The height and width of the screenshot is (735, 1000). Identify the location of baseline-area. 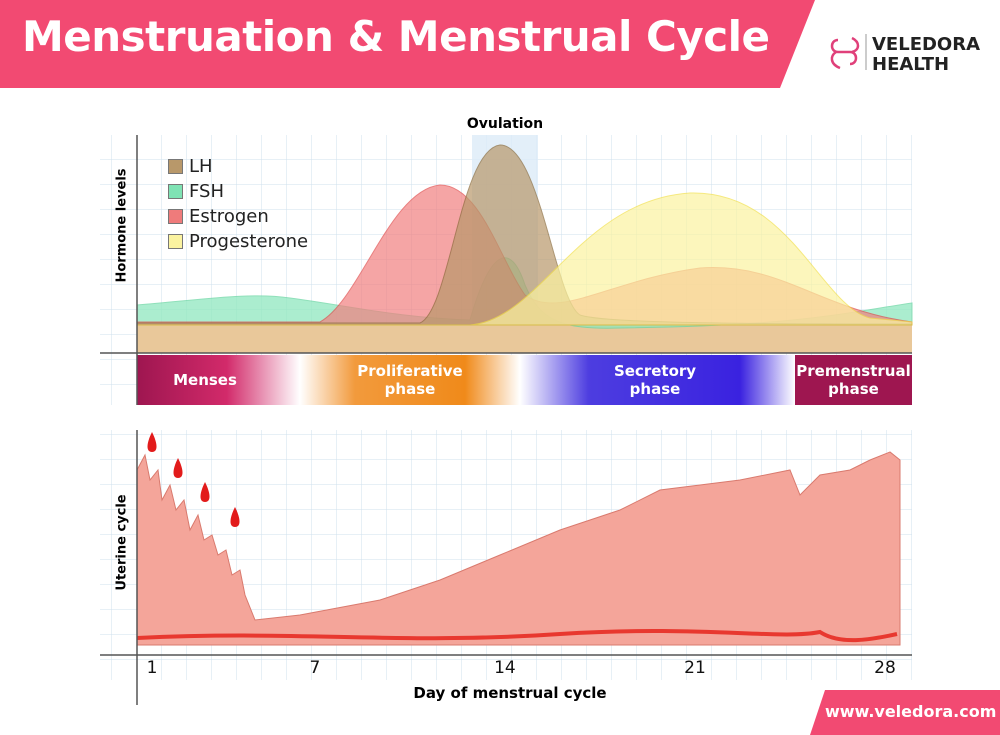
(524, 339).